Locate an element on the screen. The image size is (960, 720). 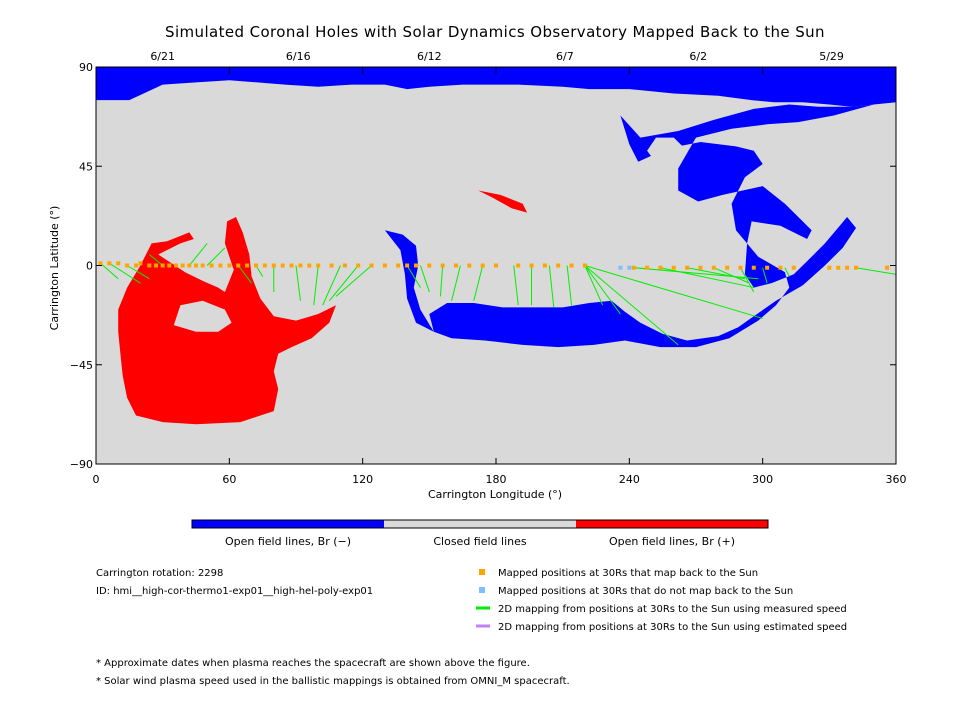
colorbar-label: Closed field lines is located at coordinates (480, 541).